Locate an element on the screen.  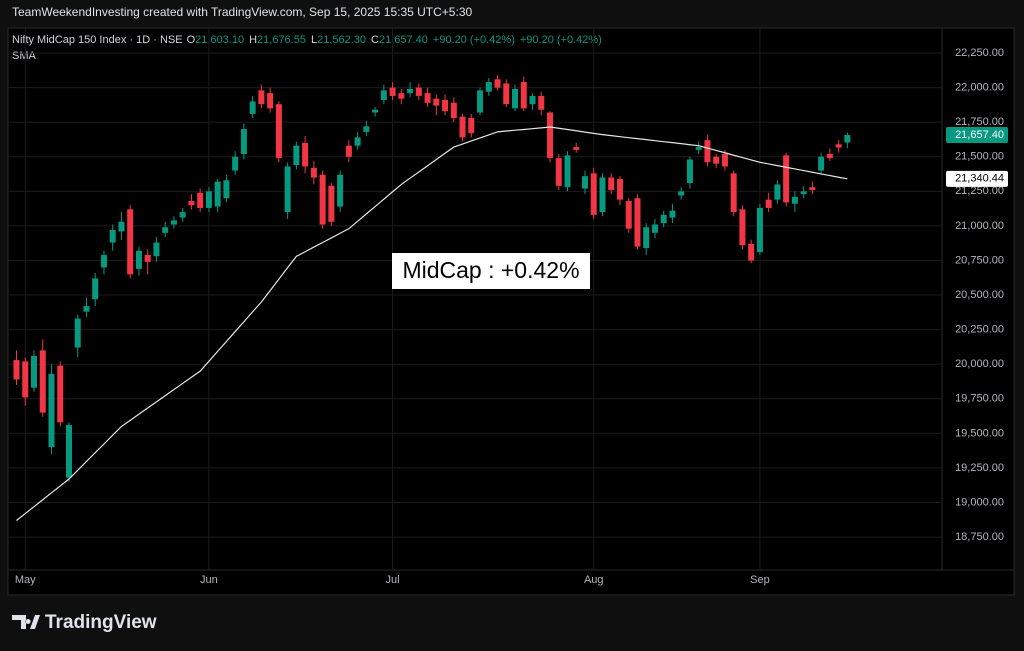
y-tick-label: 22,250.00 is located at coordinates (979, 53).